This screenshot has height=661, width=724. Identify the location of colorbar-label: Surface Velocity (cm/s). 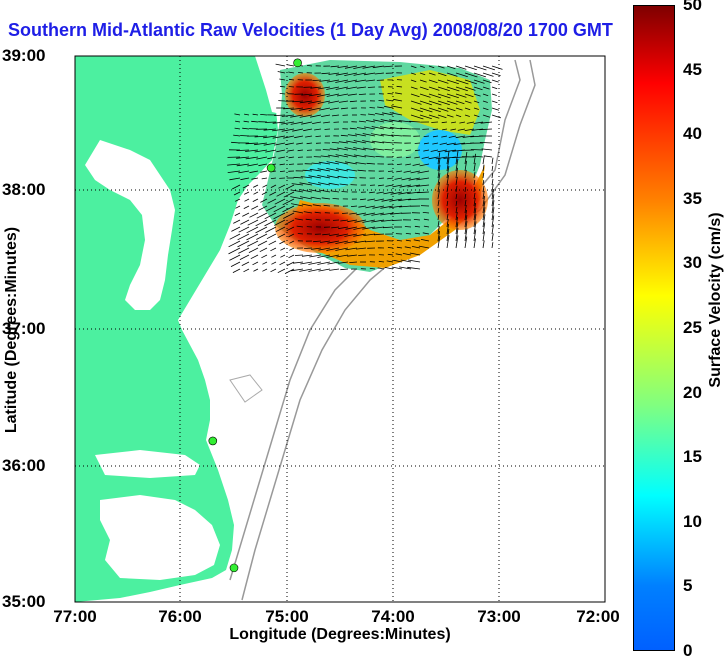
(715, 299).